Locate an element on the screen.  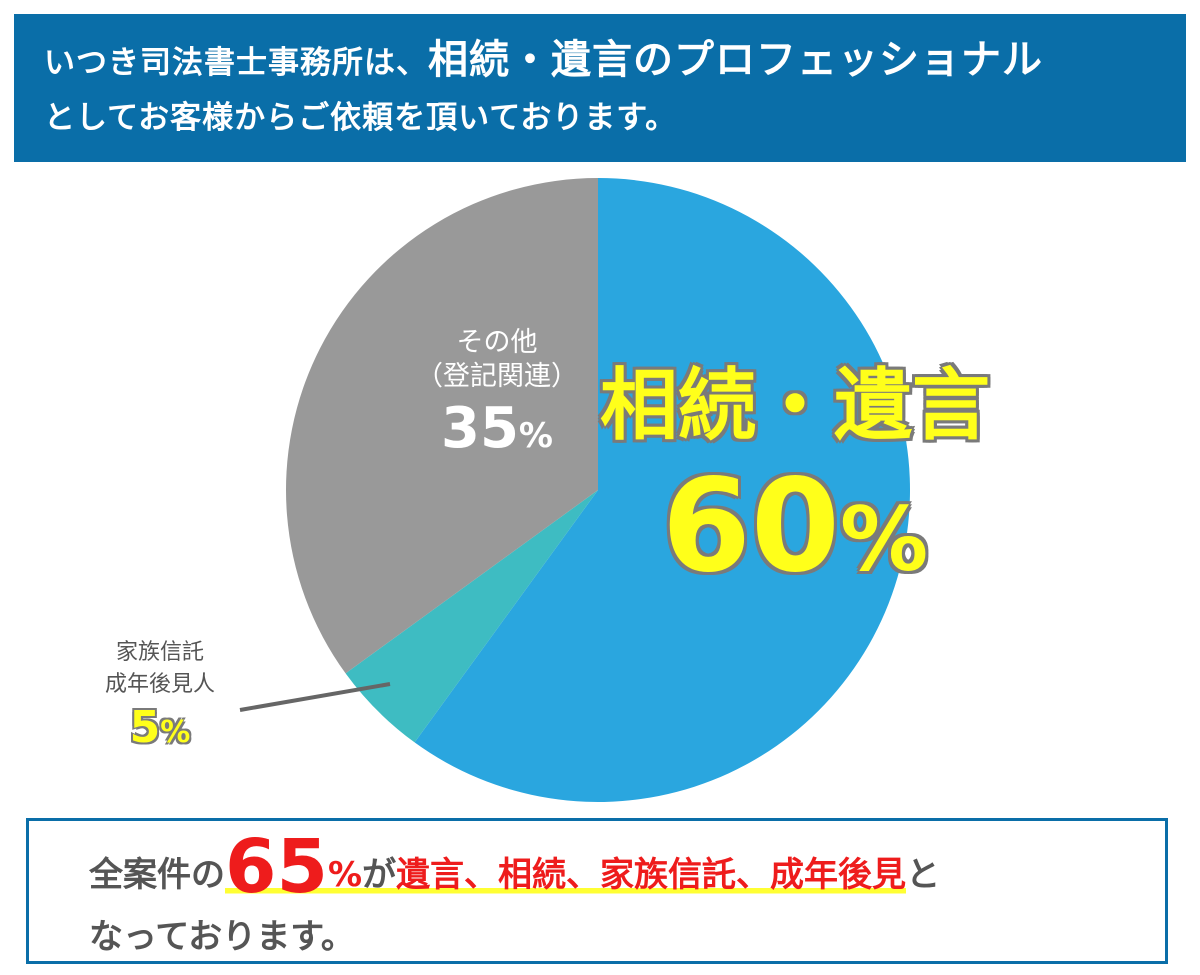
main-slice-label: 相続・遺言 60% is located at coordinates (795, 487).